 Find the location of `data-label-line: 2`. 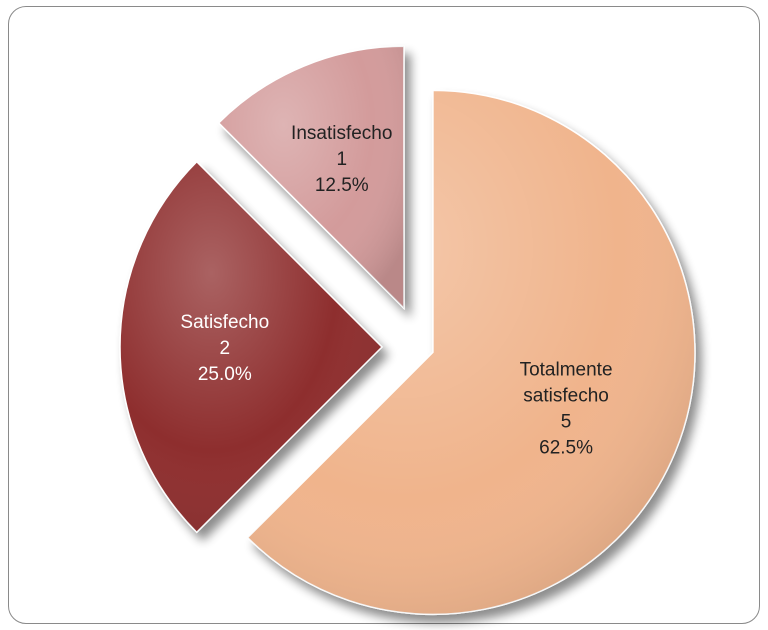

data-label-line: 2 is located at coordinates (225, 348).